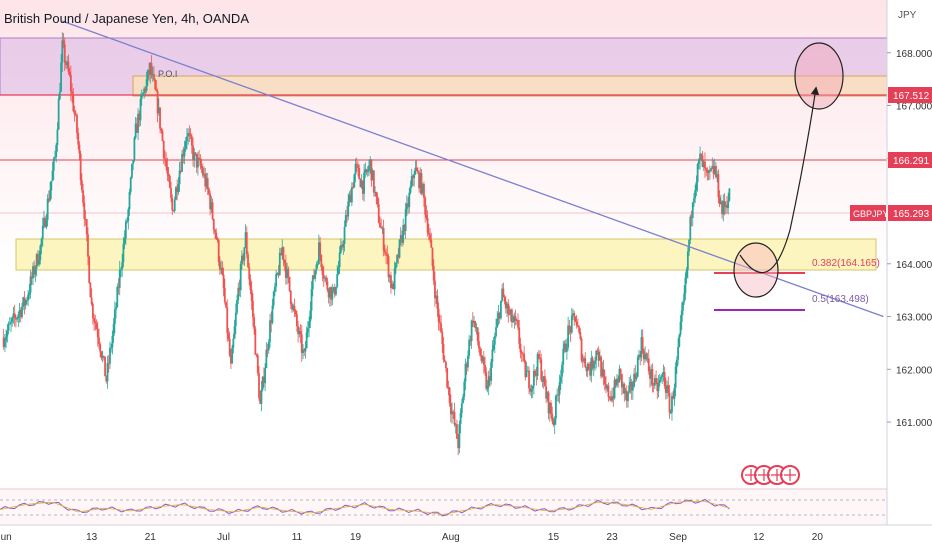  Describe the element at coordinates (907, 15) in the screenshot. I see `currency-label: JPY` at that location.